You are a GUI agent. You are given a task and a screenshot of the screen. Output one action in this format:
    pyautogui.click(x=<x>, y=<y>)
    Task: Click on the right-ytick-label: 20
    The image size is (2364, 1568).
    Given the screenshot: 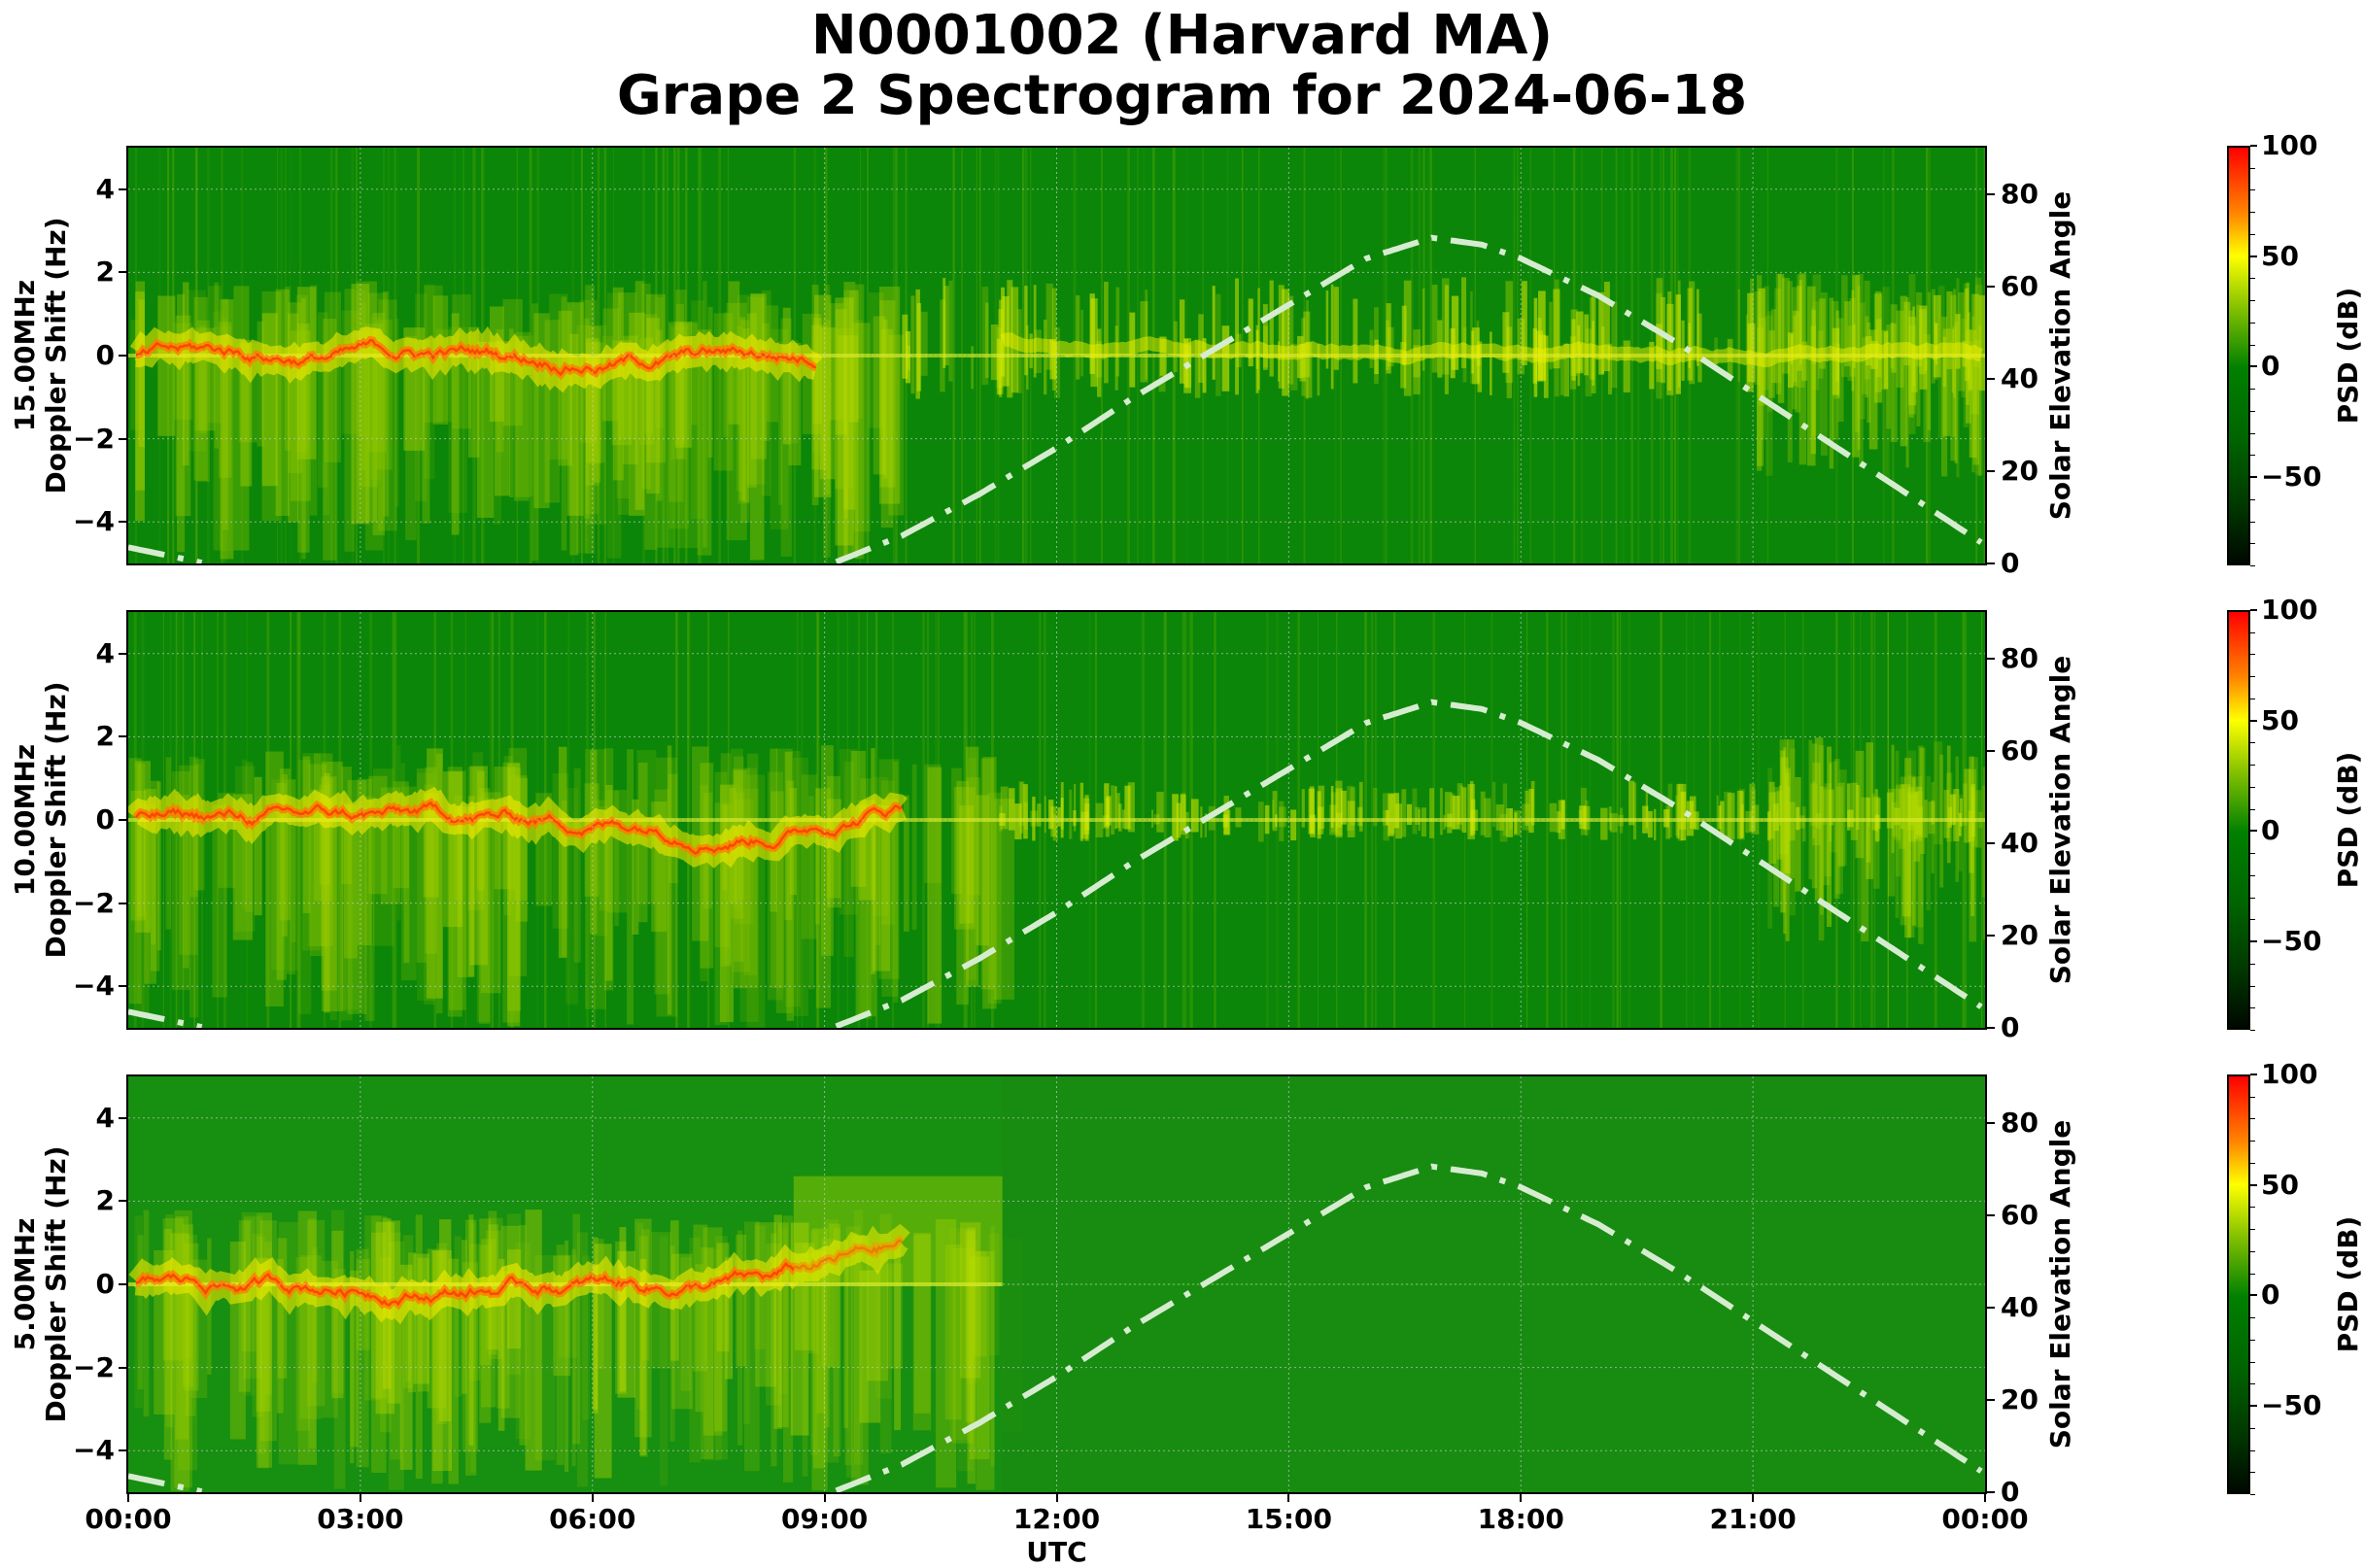 What is the action you would take?
    pyautogui.click(x=2020, y=1398)
    